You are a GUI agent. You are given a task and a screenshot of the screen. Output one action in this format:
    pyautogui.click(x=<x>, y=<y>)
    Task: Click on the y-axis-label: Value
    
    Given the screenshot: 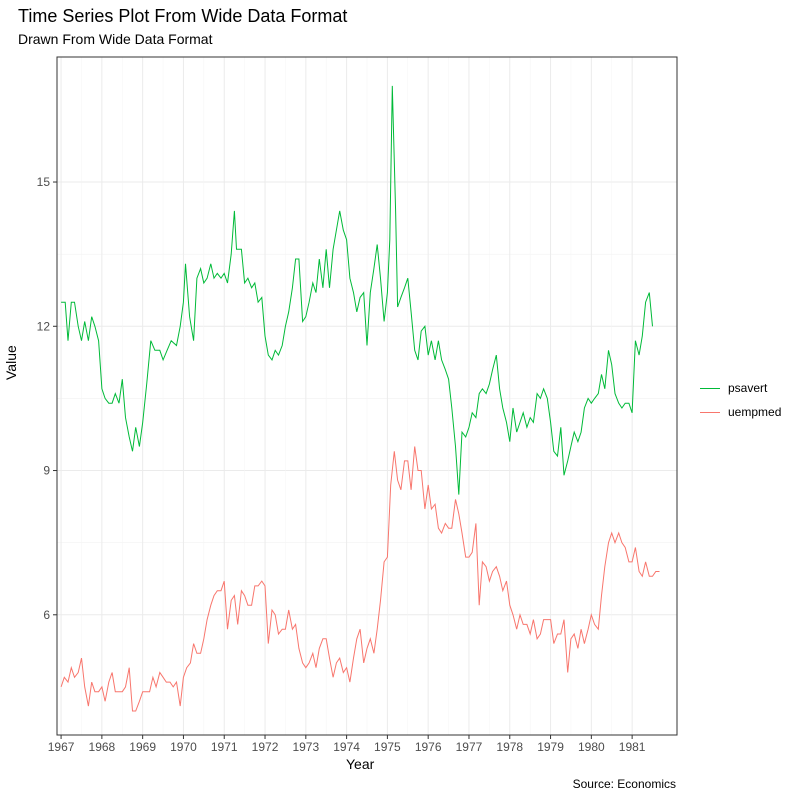 What is the action you would take?
    pyautogui.click(x=11, y=362)
    